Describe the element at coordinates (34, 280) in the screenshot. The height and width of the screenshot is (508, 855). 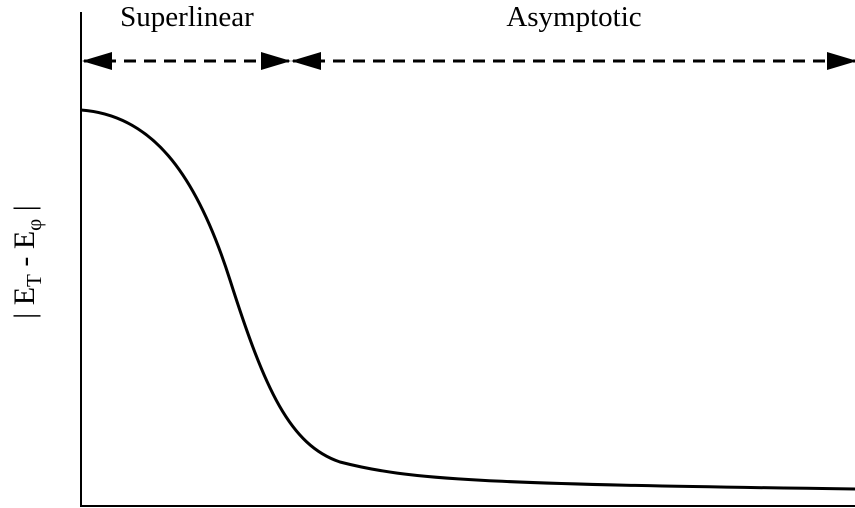
I see `y-label-sub-t: T` at that location.